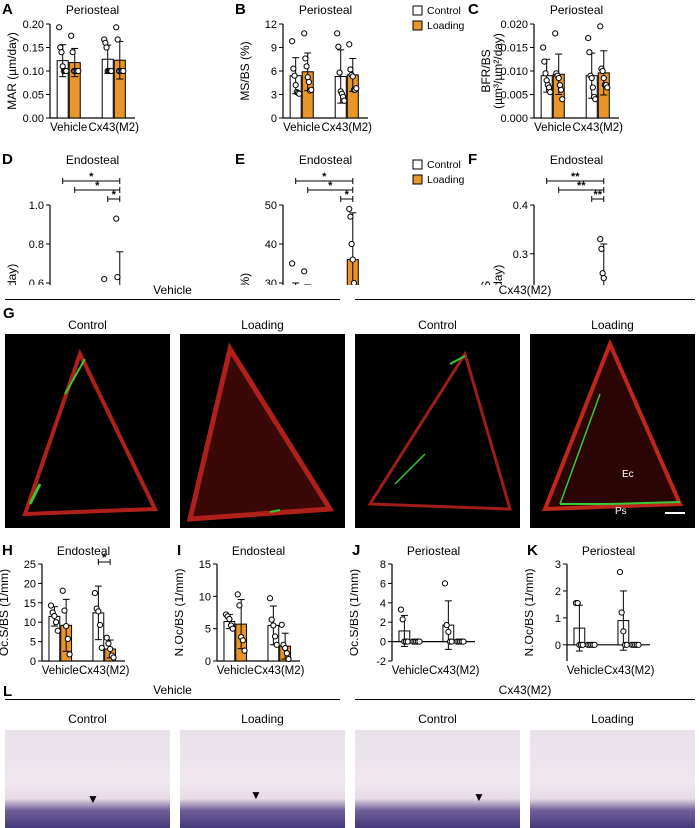 Image resolution: width=700 pixels, height=828 pixels. I want to click on y-tick-label: 10, so click(30, 623).